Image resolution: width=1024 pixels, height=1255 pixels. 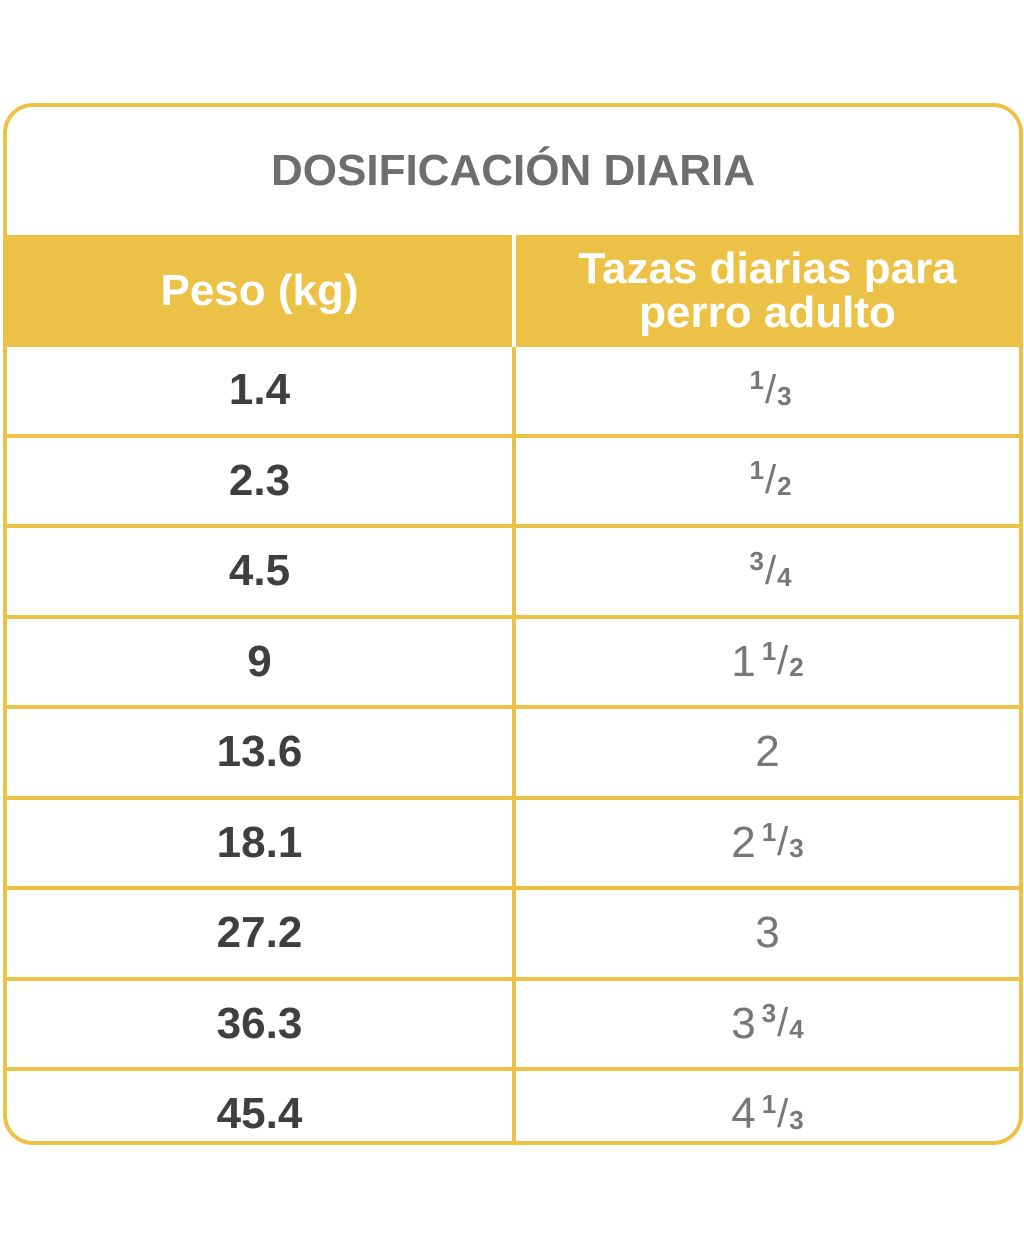 What do you see at coordinates (261, 390) in the screenshot?
I see `weight-cell: 1.4` at bounding box center [261, 390].